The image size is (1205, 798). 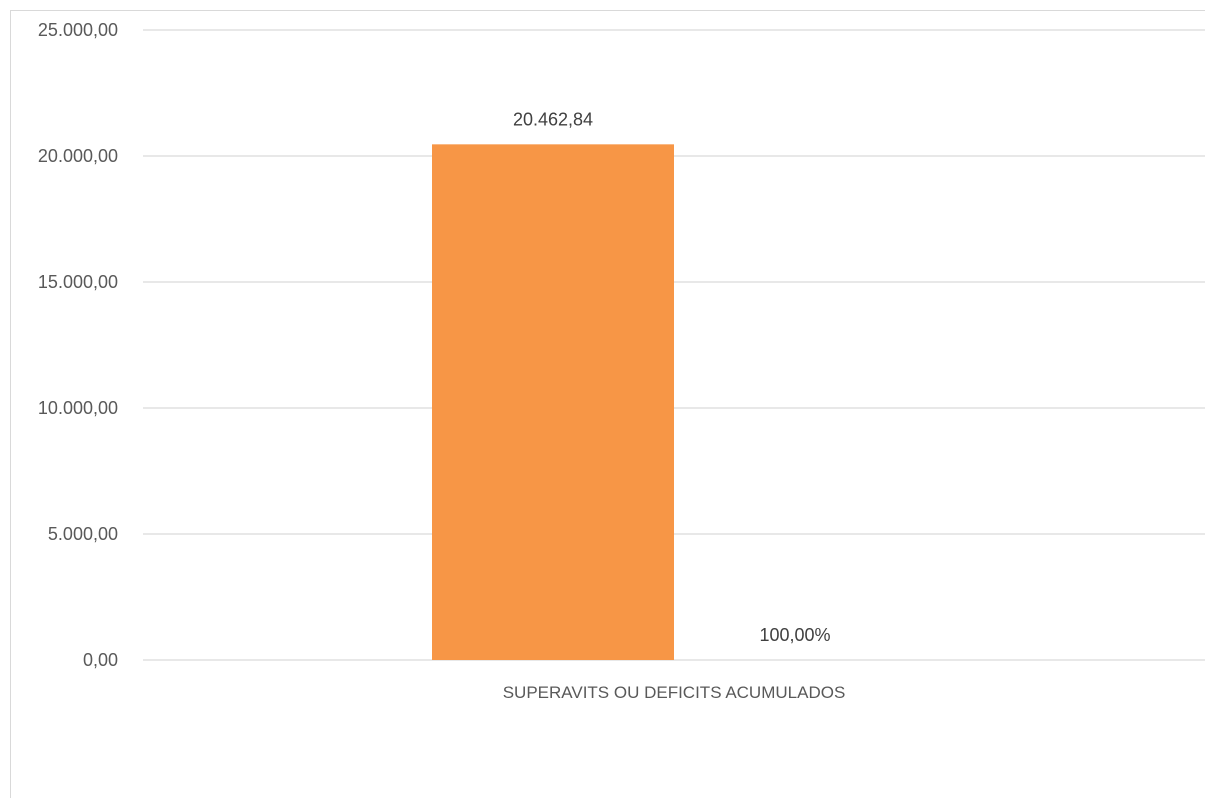 I want to click on y-tick-label: 25.000,00, so click(x=78, y=30).